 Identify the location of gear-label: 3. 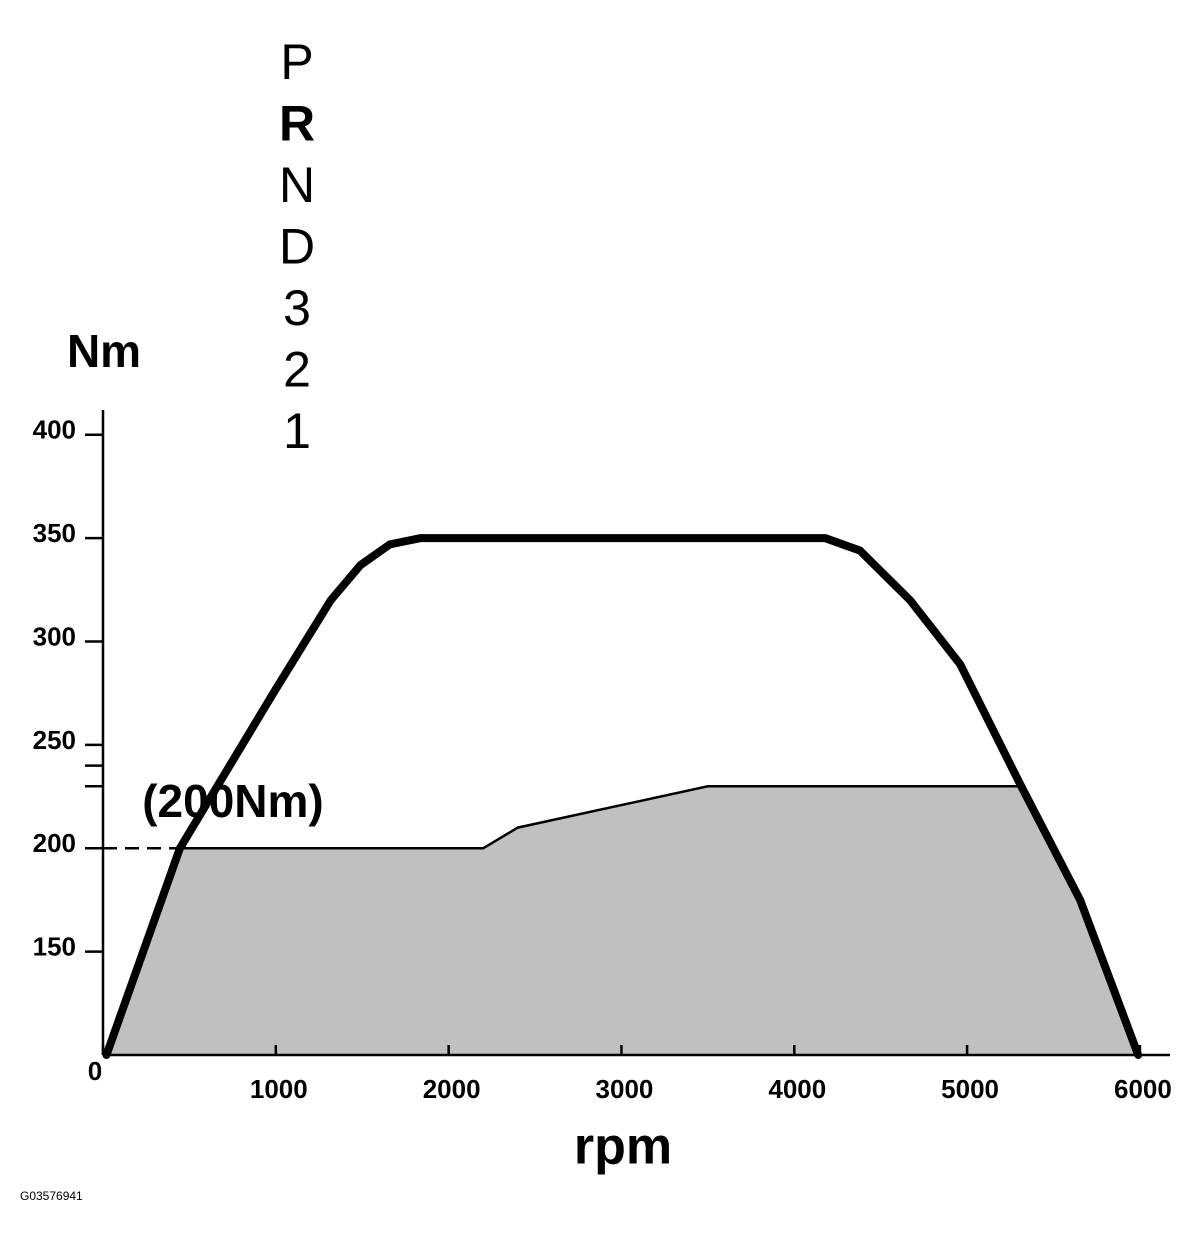
(297, 308).